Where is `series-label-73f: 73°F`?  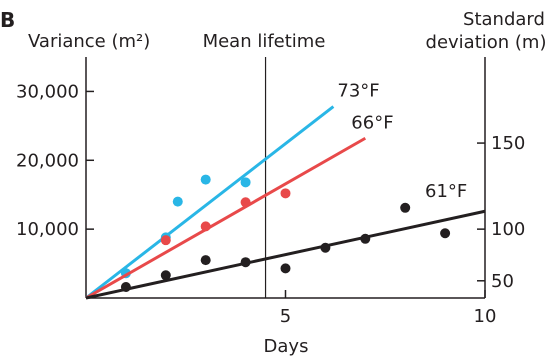 series-label-73f: 73°F is located at coordinates (358, 91).